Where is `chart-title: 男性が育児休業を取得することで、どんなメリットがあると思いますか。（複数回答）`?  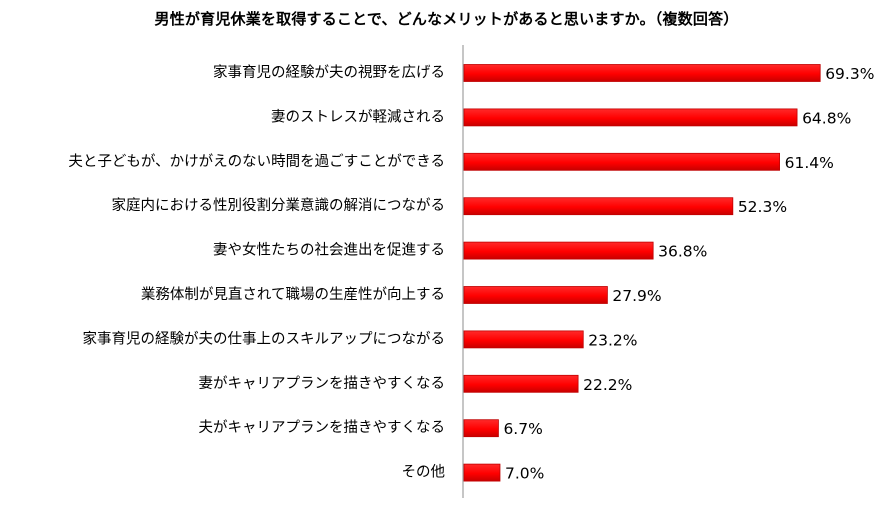
chart-title: 男性が育児休業を取得することで、どんなメリットがあると思いますか。（複数回答） is located at coordinates (446, 19).